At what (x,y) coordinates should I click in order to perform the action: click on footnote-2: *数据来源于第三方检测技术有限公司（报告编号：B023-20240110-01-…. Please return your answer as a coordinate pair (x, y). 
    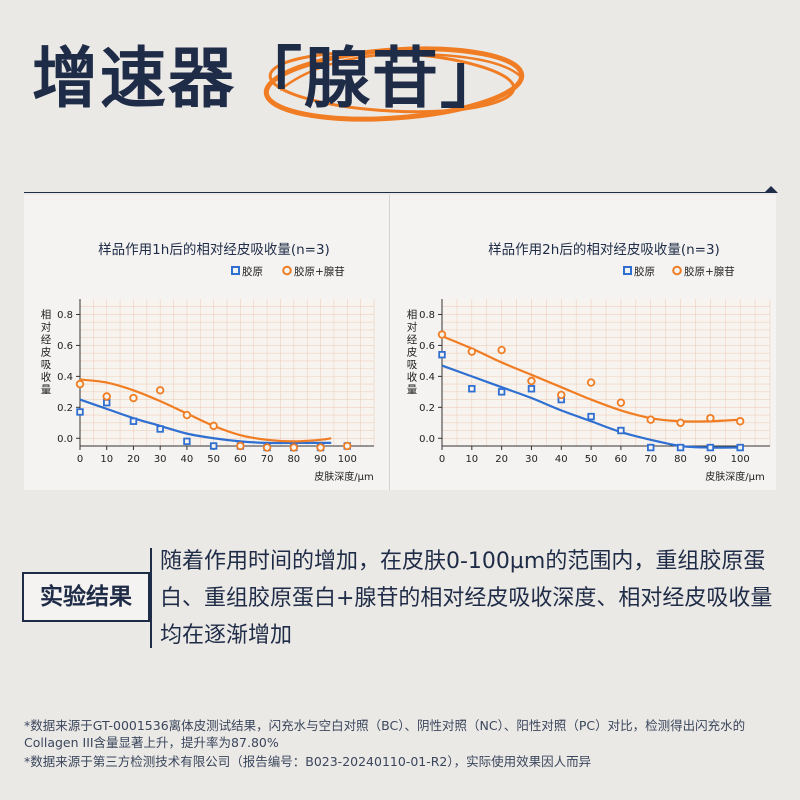
    Looking at the image, I should click on (308, 761).